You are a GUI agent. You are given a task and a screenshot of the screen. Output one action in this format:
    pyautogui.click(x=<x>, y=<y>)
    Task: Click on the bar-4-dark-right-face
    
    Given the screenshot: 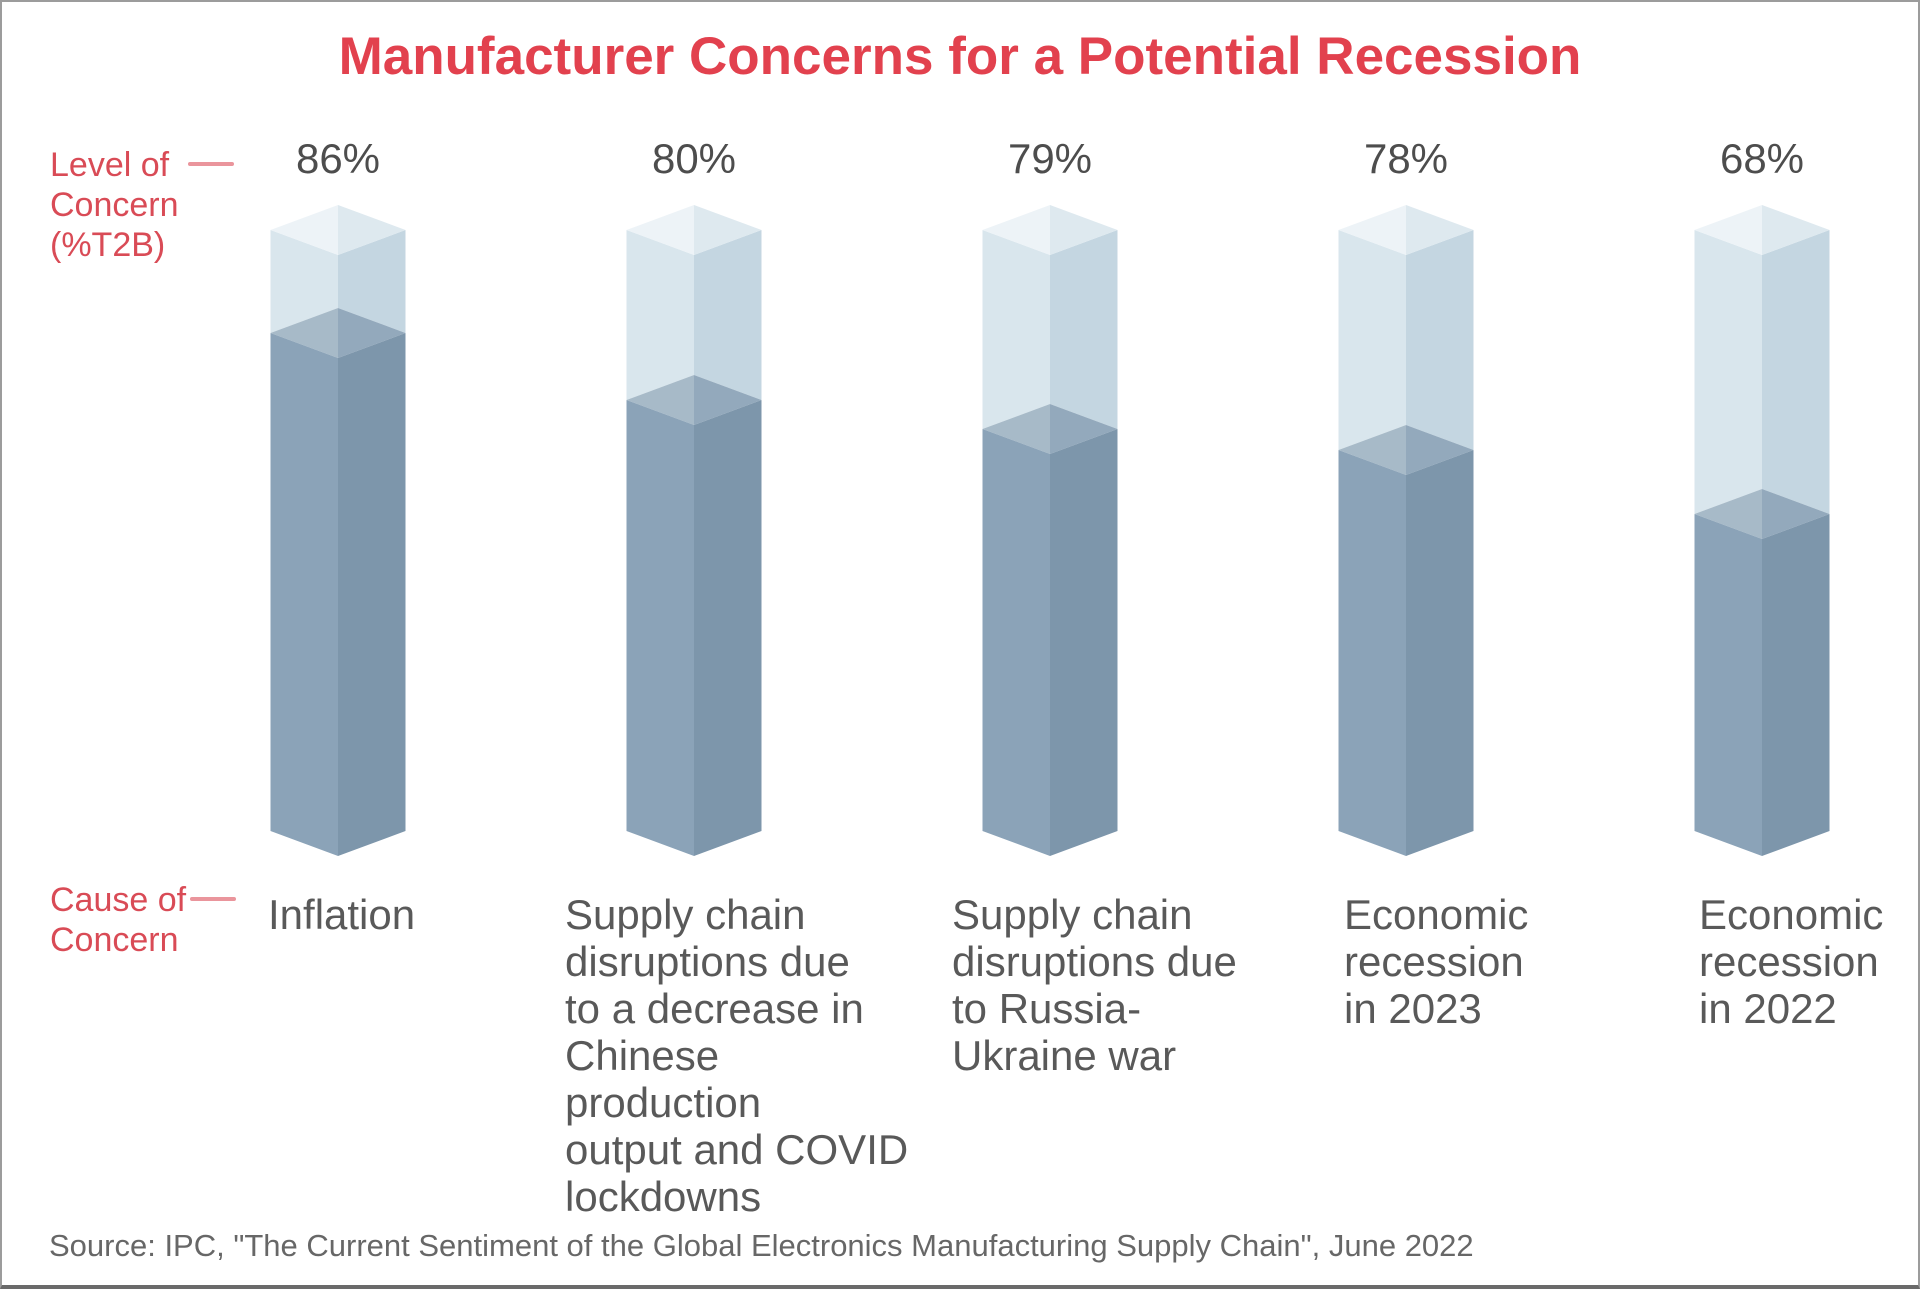 What is the action you would take?
    pyautogui.click(x=1440, y=653)
    